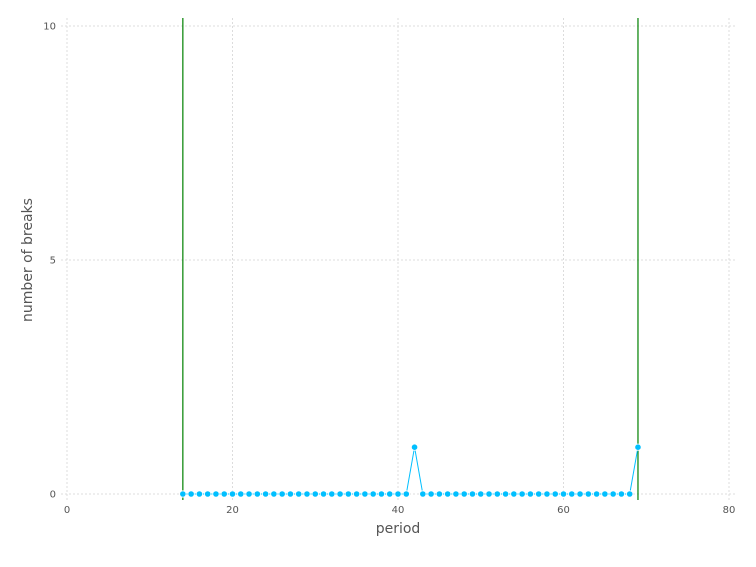 This screenshot has width=756, height=567. Describe the element at coordinates (729, 510) in the screenshot. I see `x-tick-label: 80` at that location.